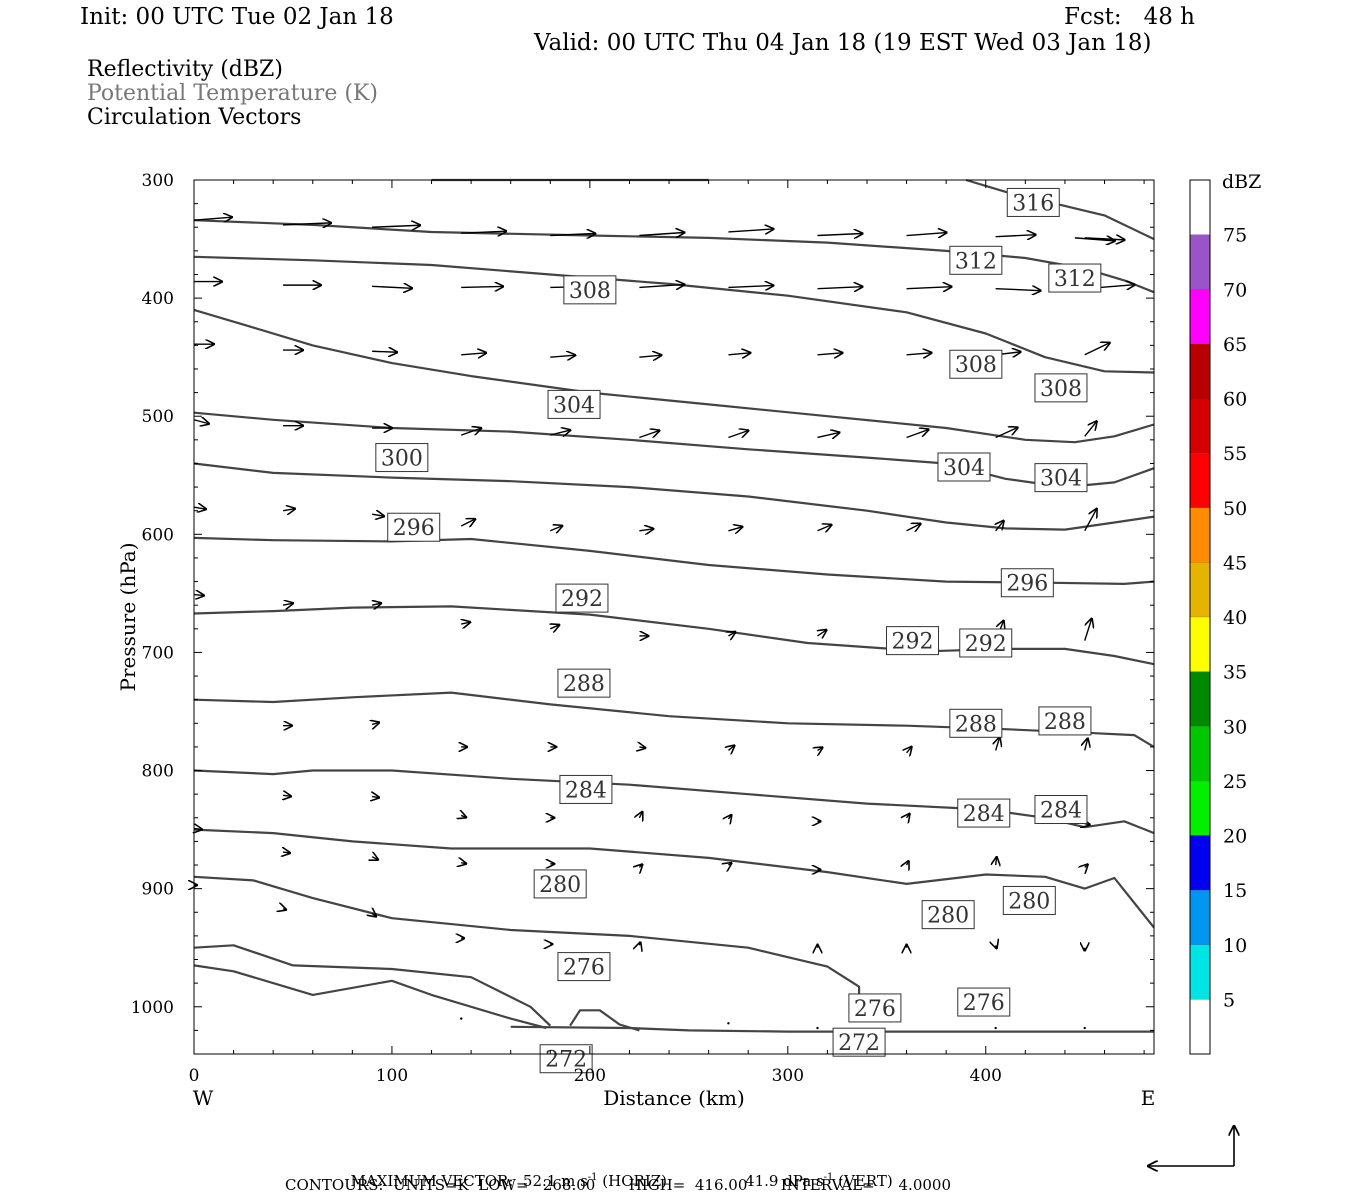  I want to click on y-tick-label: 900, so click(158, 890).